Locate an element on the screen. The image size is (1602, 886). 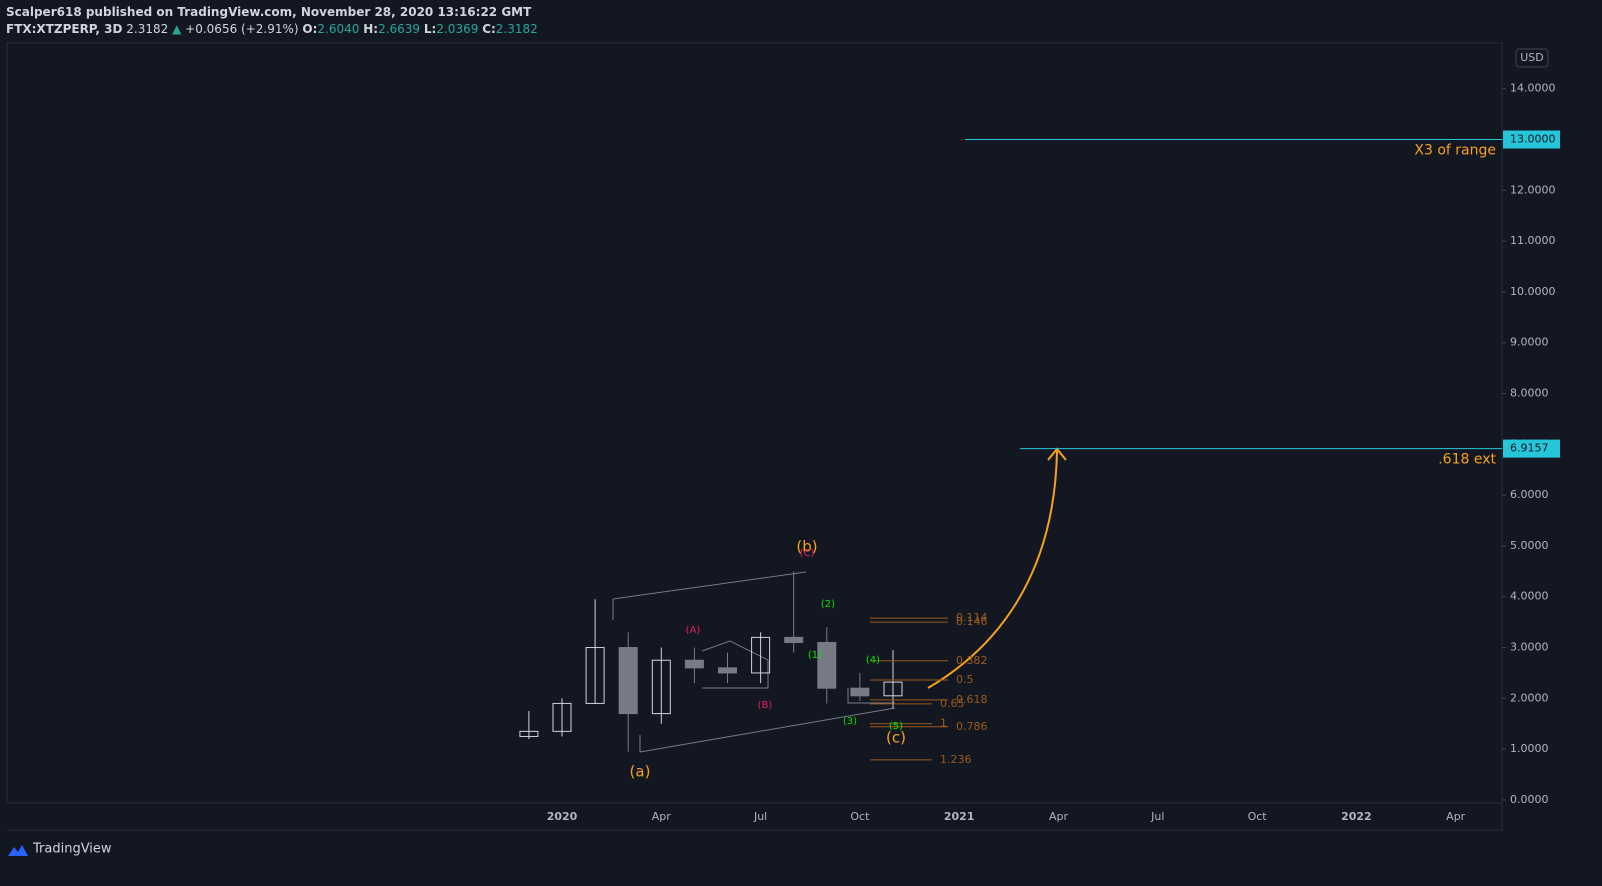
y-tick-label: 6.0000 is located at coordinates (1529, 494).